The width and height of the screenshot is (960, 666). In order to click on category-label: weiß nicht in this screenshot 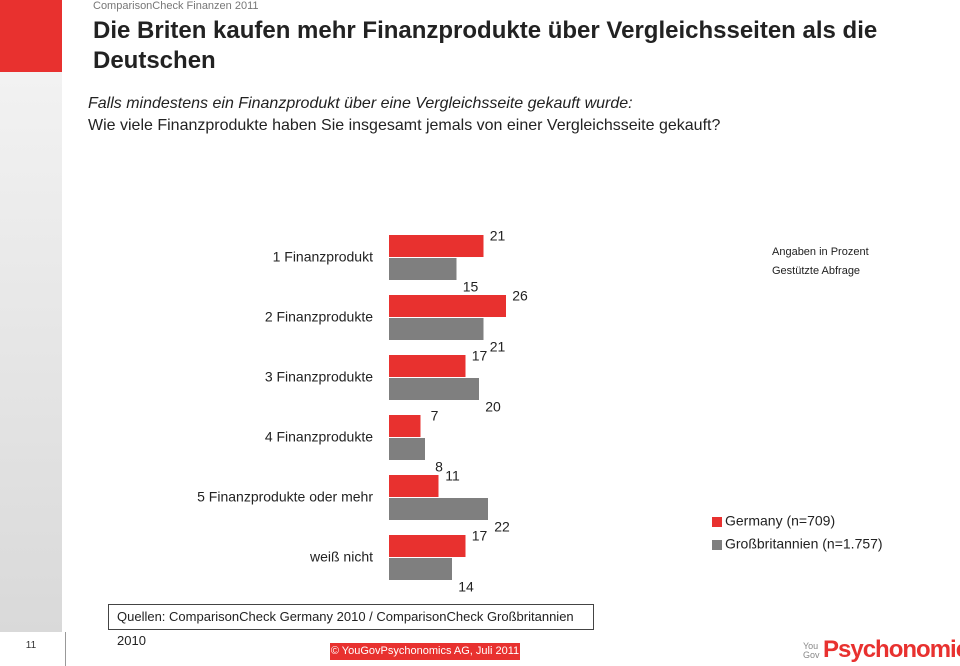, I will do `click(341, 557)`.